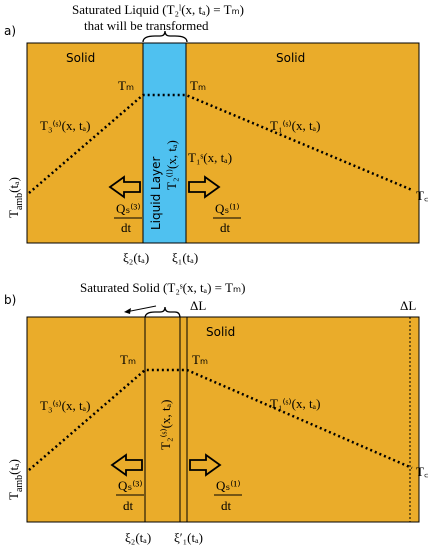 This screenshot has height=550, width=434. Describe the element at coordinates (220, 332) in the screenshot. I see `solid: Solid` at that location.